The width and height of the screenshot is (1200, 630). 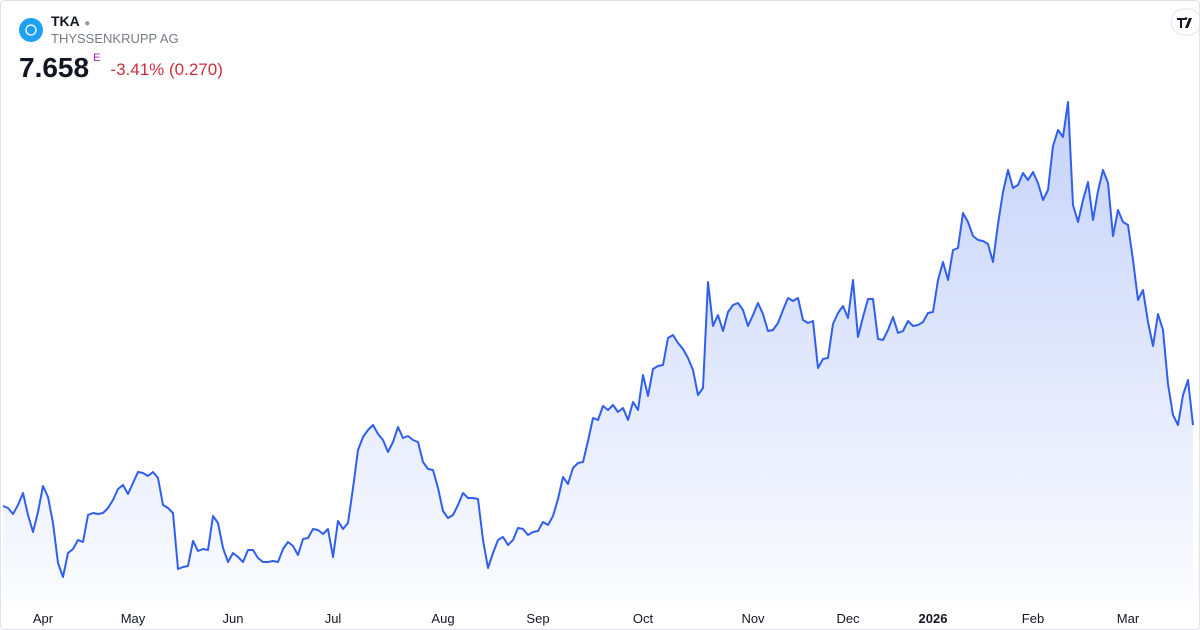 What do you see at coordinates (65, 21) in the screenshot?
I see `symbol: TKA` at bounding box center [65, 21].